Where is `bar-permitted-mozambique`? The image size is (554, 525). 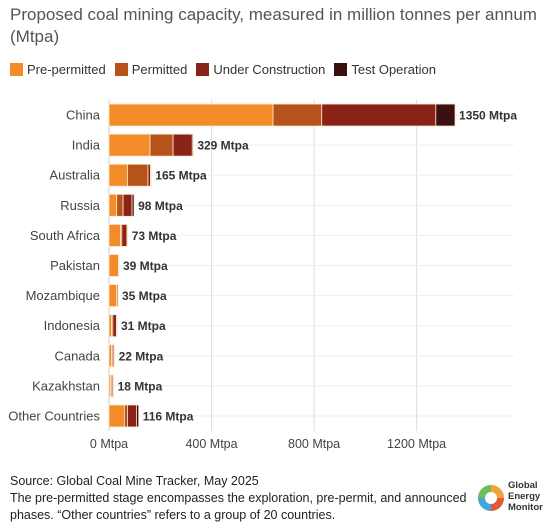 bar-permitted-mozambique is located at coordinates (117, 295).